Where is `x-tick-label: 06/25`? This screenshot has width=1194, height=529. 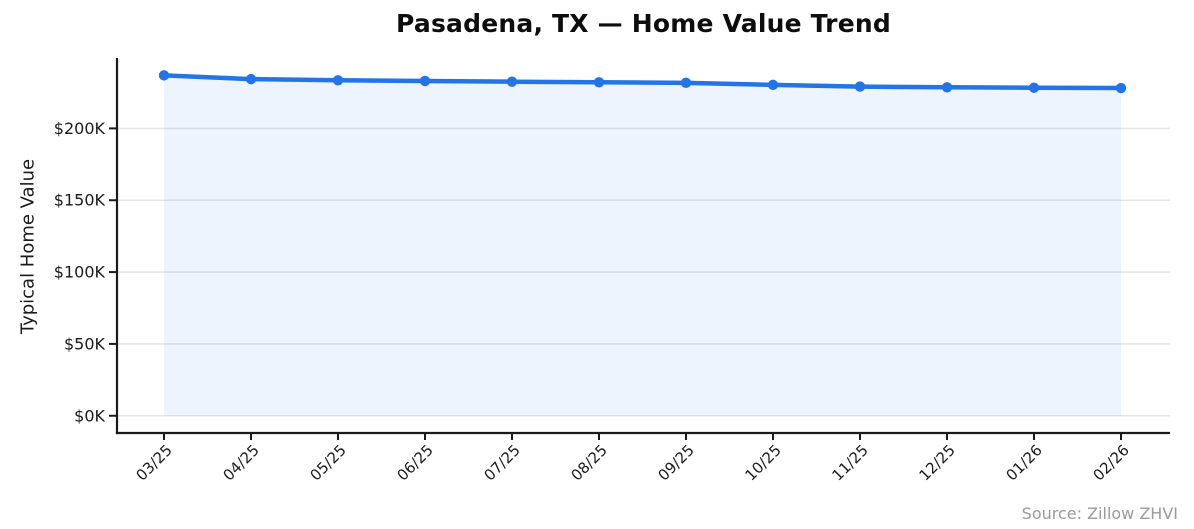 x-tick-label: 06/25 is located at coordinates (415, 462).